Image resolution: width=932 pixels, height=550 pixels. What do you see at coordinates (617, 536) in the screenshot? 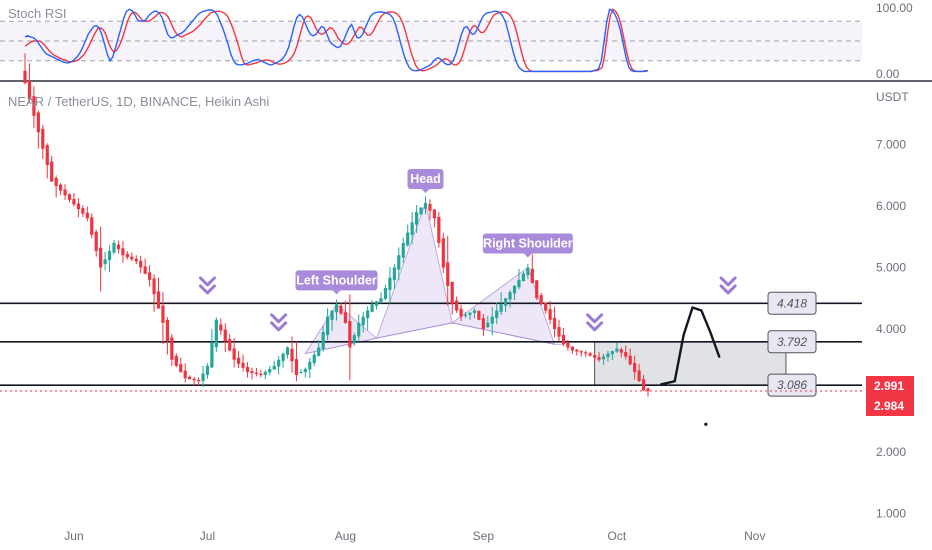
I see `x-tick-label: Oct` at bounding box center [617, 536].